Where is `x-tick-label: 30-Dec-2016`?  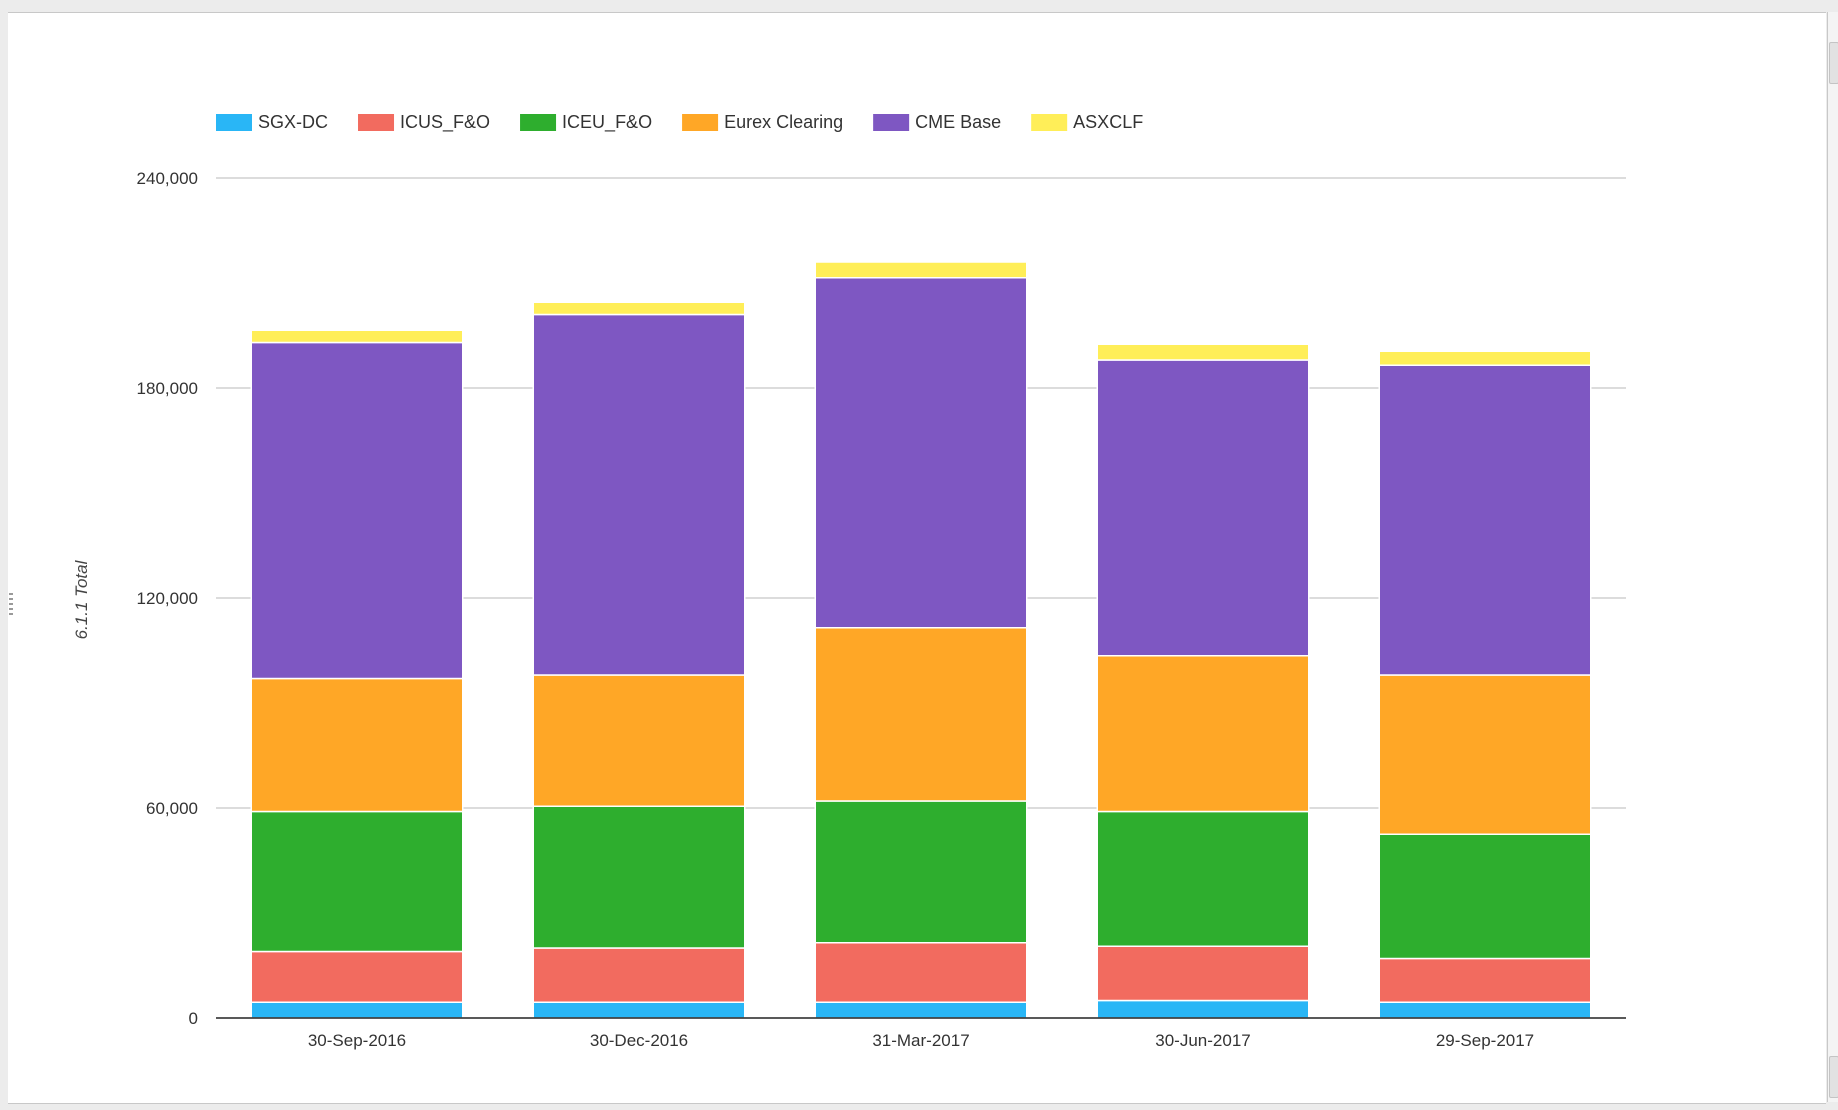
x-tick-label: 30-Dec-2016 is located at coordinates (639, 1040).